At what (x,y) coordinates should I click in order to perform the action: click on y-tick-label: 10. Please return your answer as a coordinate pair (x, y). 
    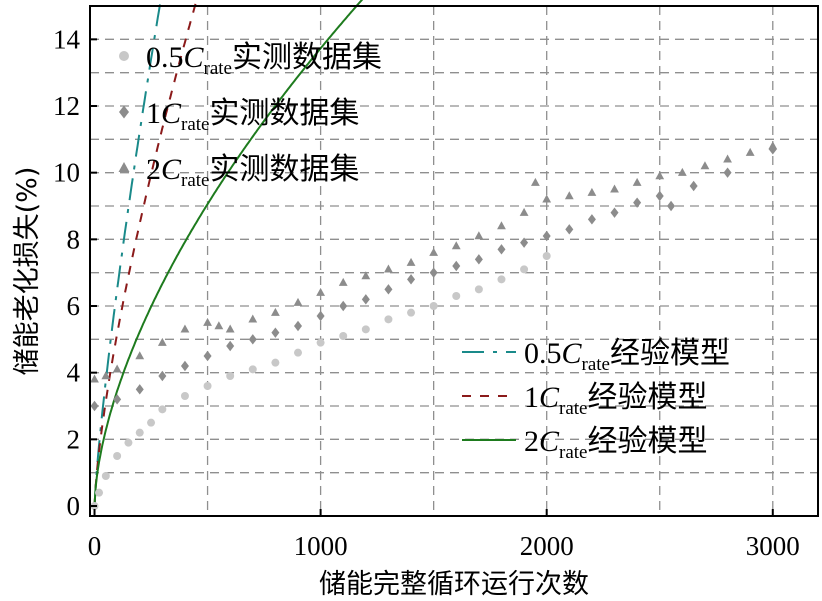
    Looking at the image, I should click on (66, 173).